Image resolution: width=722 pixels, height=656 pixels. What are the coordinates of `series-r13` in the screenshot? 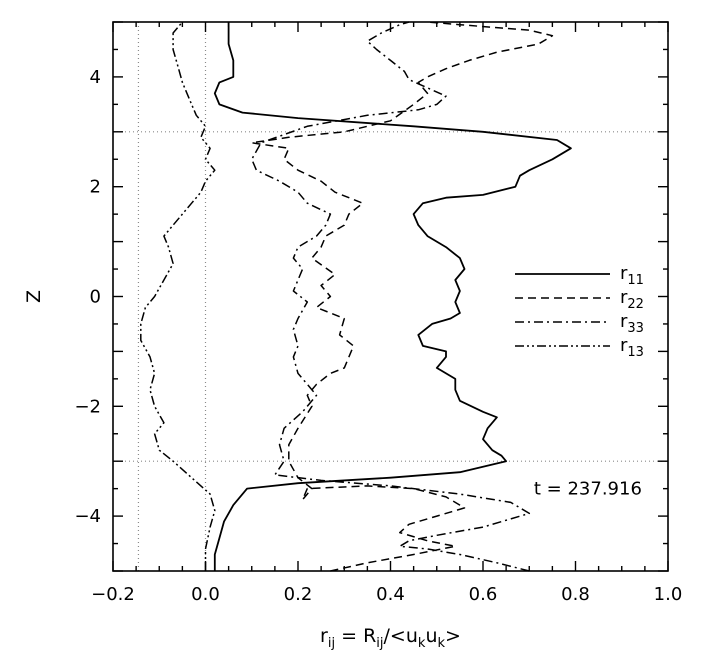 It's located at (178, 296).